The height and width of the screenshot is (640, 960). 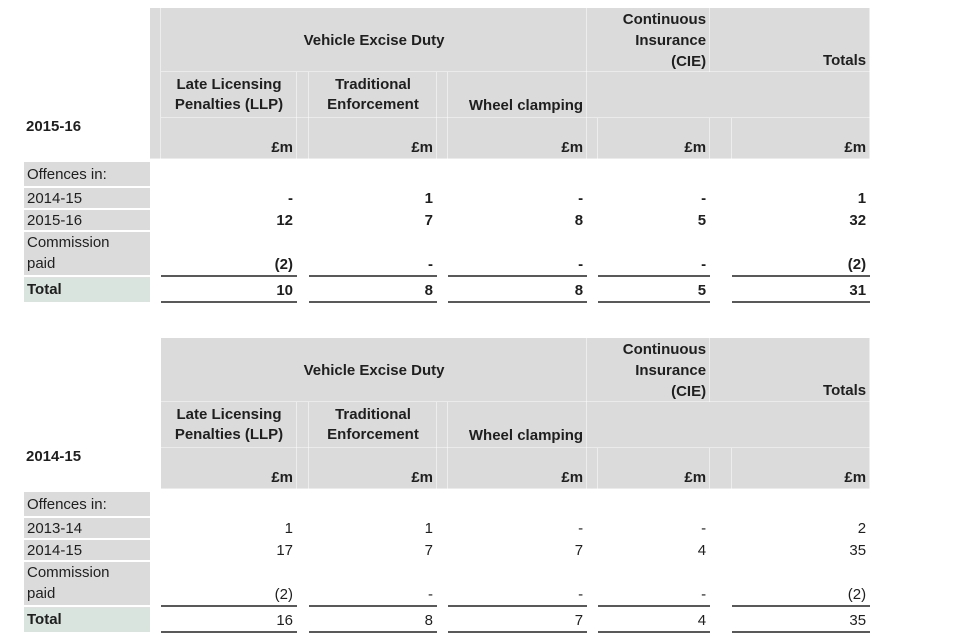 I want to click on group-header-totals: Totals, so click(x=790, y=40).